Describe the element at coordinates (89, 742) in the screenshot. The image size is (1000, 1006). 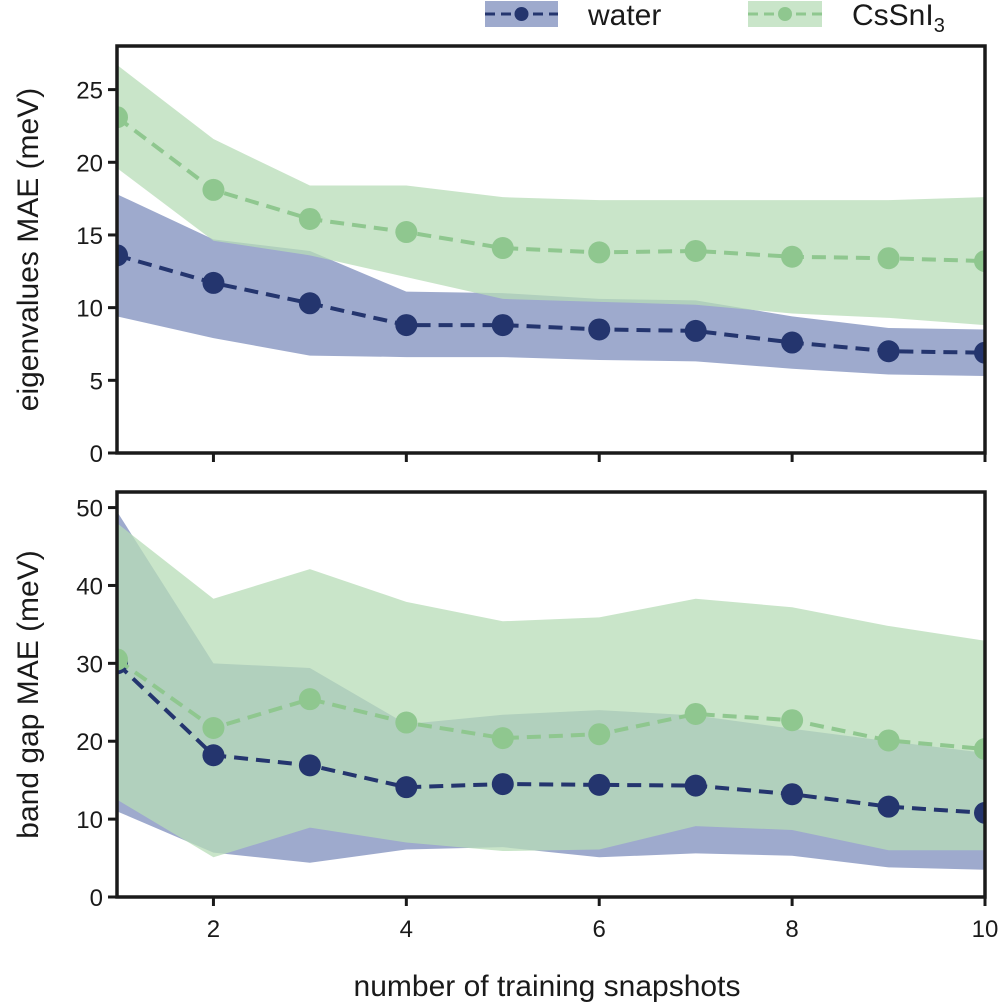
I see `bandgap-y-tick-label: 20` at that location.